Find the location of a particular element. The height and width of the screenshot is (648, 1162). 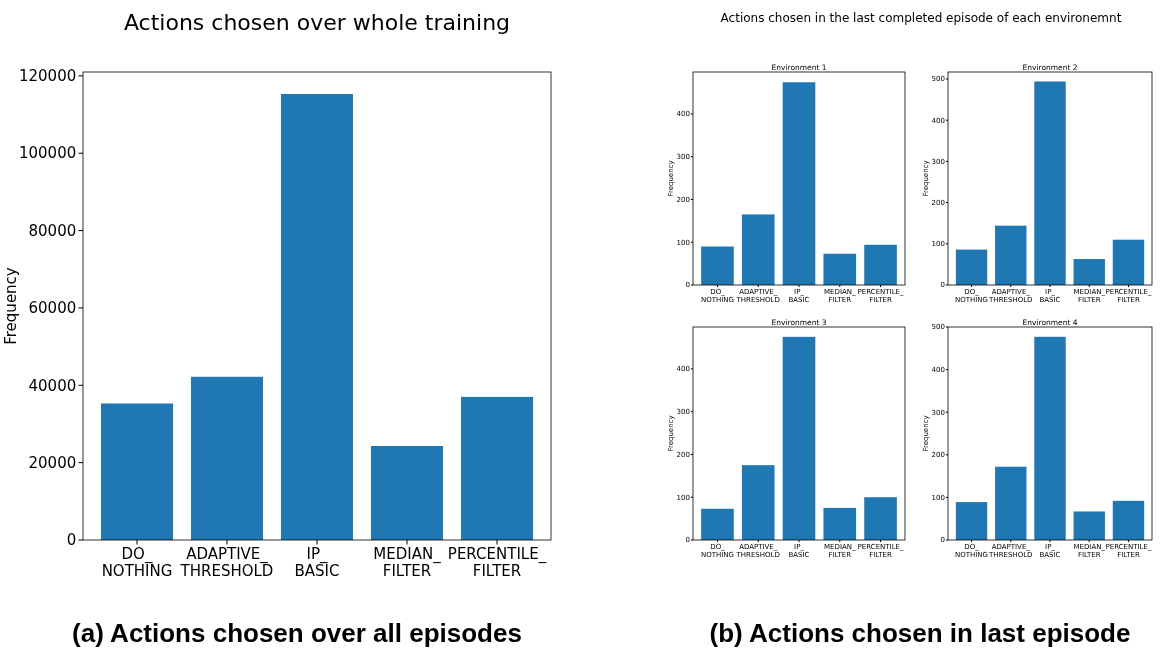

x-tick-label: PERCENTILE_ FILTER is located at coordinates (497, 562).